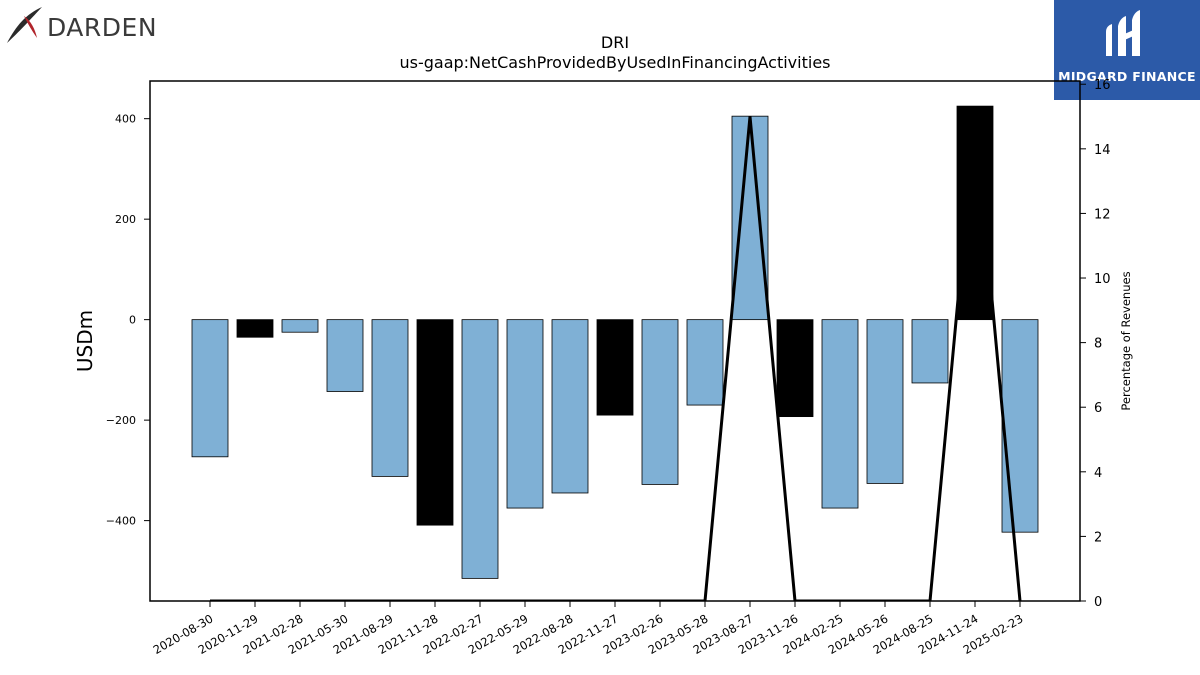 Image resolution: width=1200 pixels, height=675 pixels. I want to click on y-tick-label: 0, so click(132, 320).